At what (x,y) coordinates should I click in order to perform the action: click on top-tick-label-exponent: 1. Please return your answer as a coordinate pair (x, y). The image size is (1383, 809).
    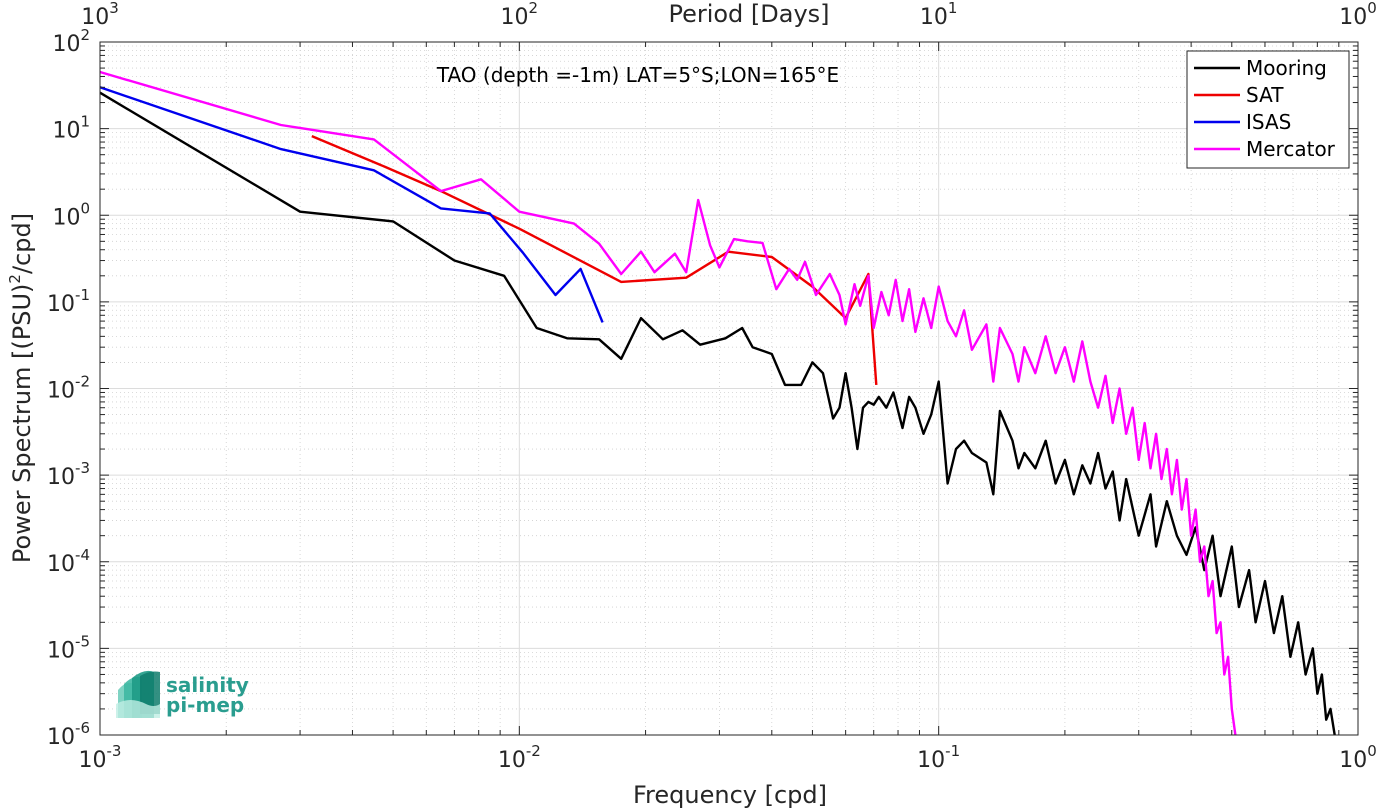
    Looking at the image, I should click on (953, 8).